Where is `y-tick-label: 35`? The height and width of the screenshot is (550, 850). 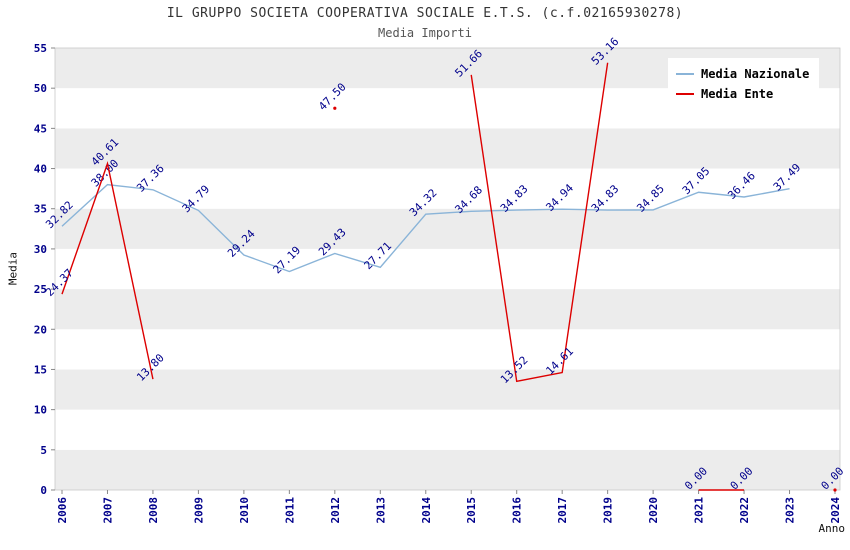 y-tick-label: 35 is located at coordinates (40, 209).